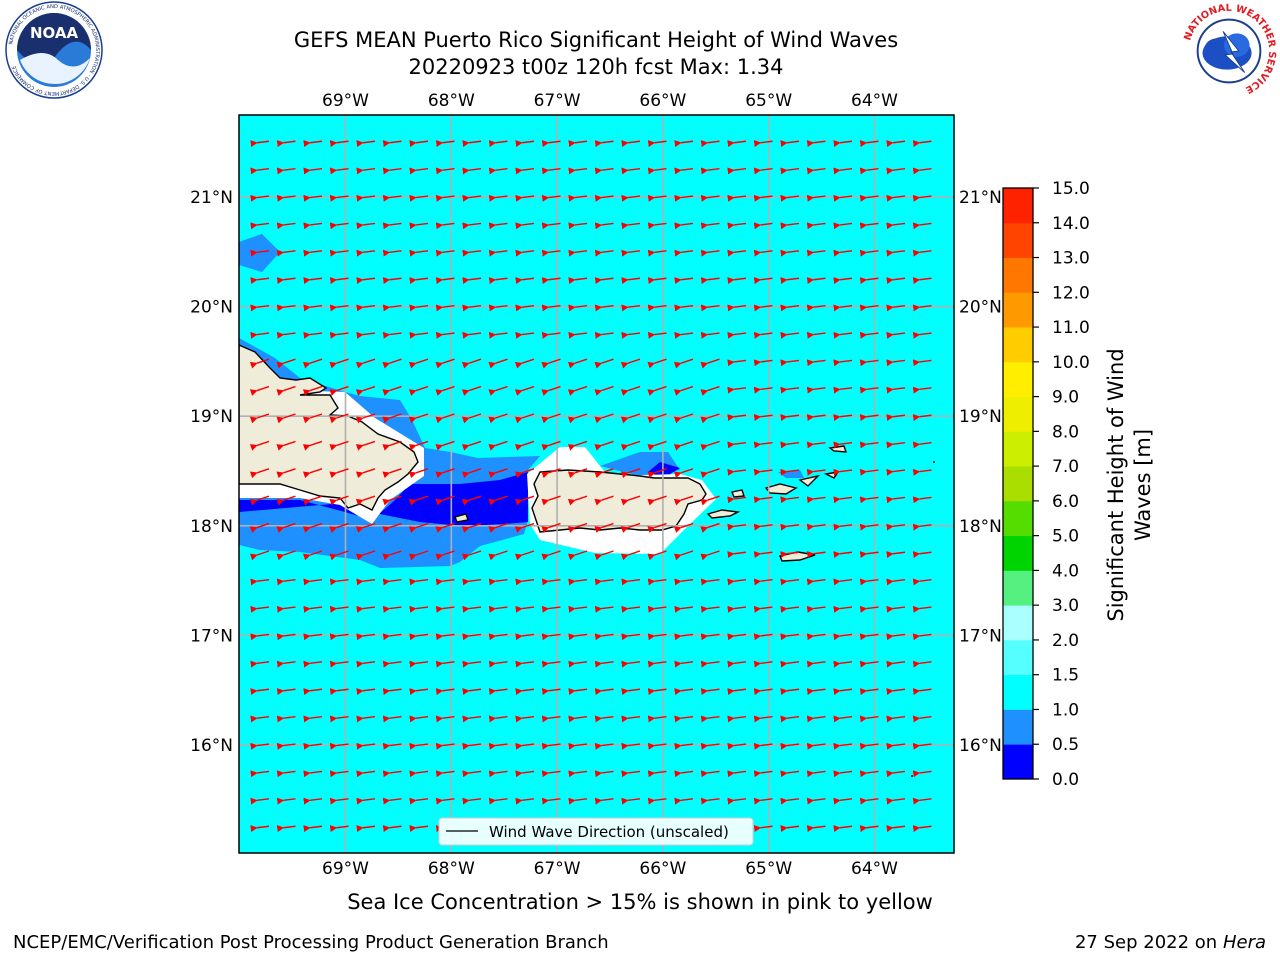  I want to click on colorbar-tick-label: 15.0, so click(1071, 189).